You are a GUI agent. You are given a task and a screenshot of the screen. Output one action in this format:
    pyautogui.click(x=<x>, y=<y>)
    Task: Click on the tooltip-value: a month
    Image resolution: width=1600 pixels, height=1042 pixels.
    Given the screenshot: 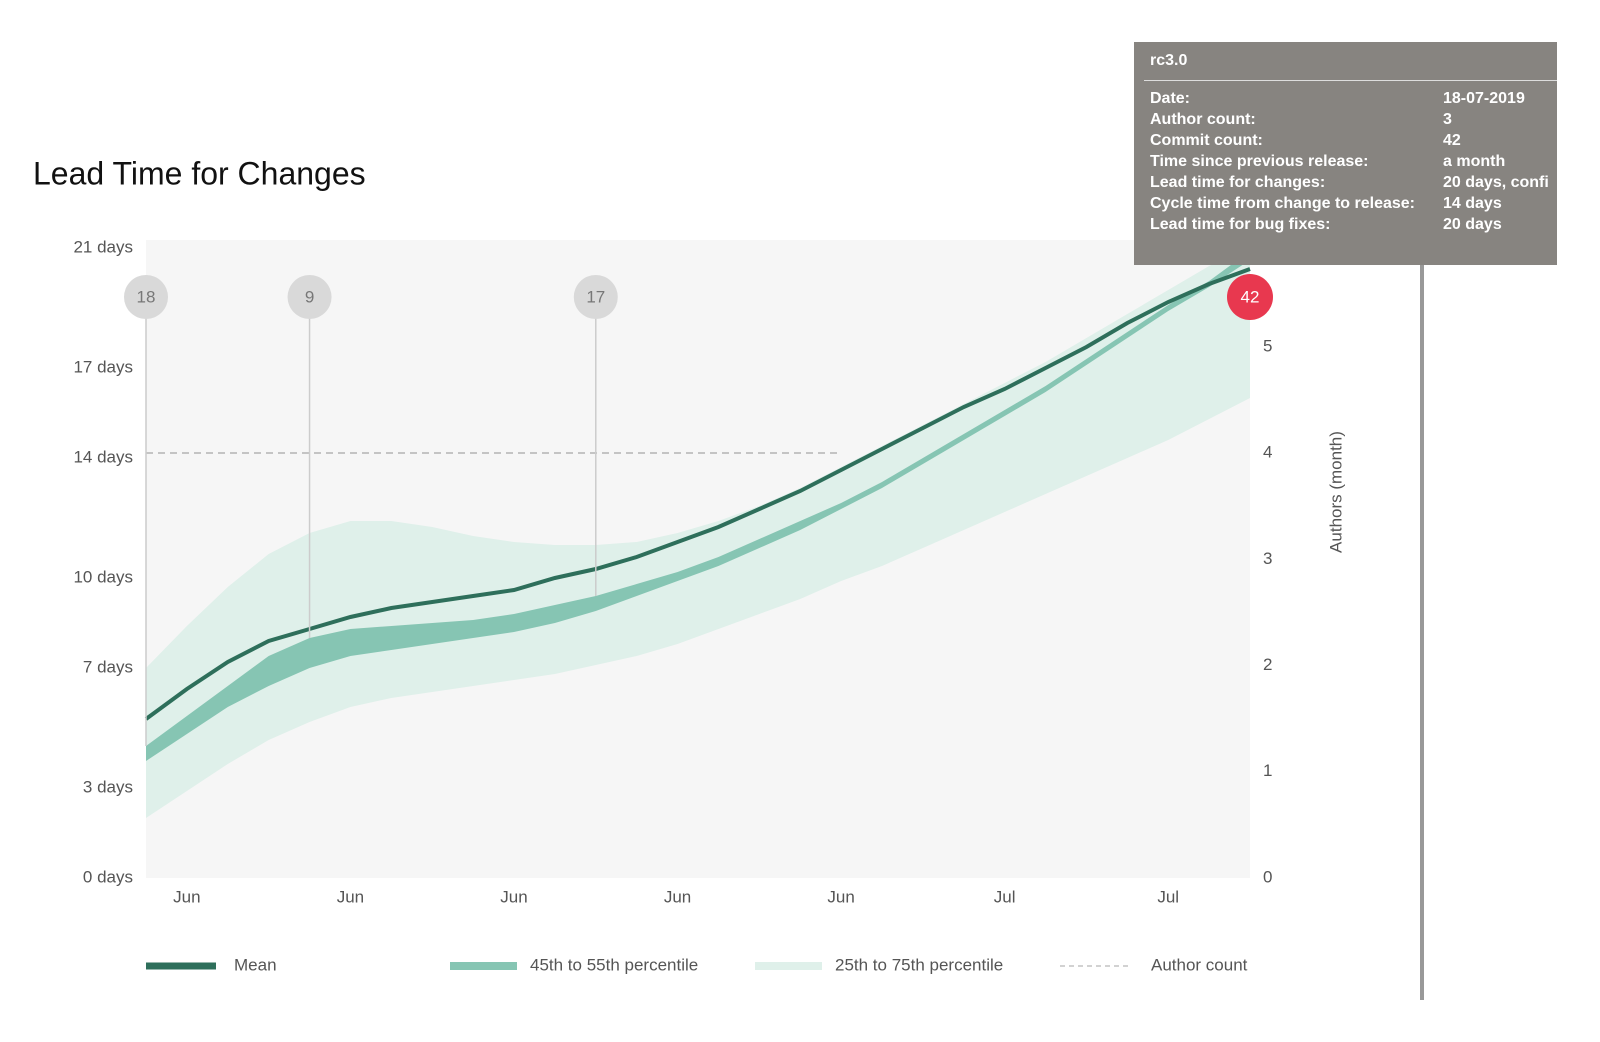 What is the action you would take?
    pyautogui.click(x=1474, y=161)
    